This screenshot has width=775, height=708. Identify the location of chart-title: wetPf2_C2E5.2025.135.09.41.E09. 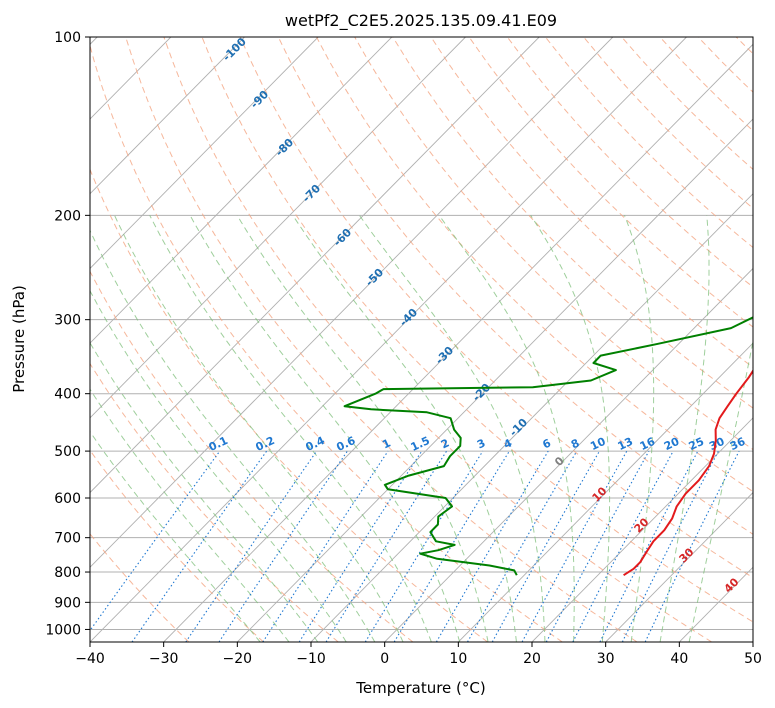
(421, 21).